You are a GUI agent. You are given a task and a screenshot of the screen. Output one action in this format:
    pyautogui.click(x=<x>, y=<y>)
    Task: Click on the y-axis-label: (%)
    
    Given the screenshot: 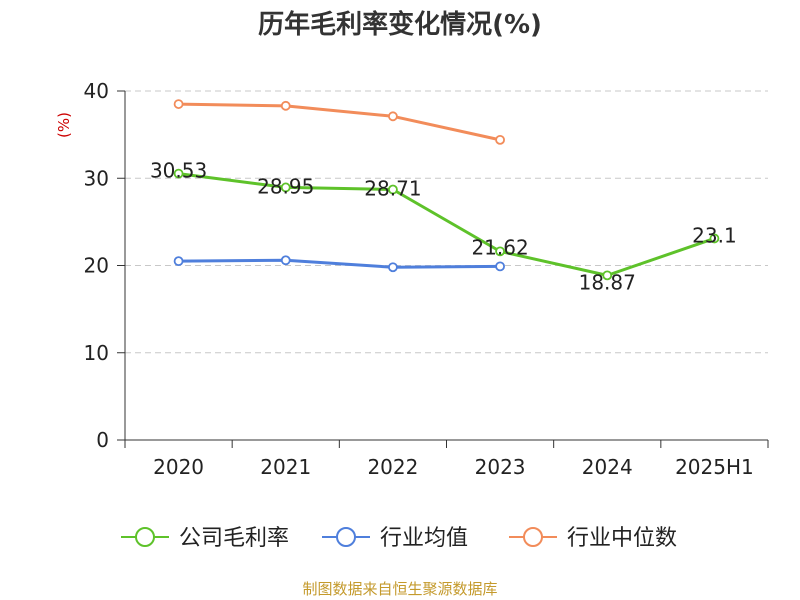 What is the action you would take?
    pyautogui.click(x=64, y=125)
    